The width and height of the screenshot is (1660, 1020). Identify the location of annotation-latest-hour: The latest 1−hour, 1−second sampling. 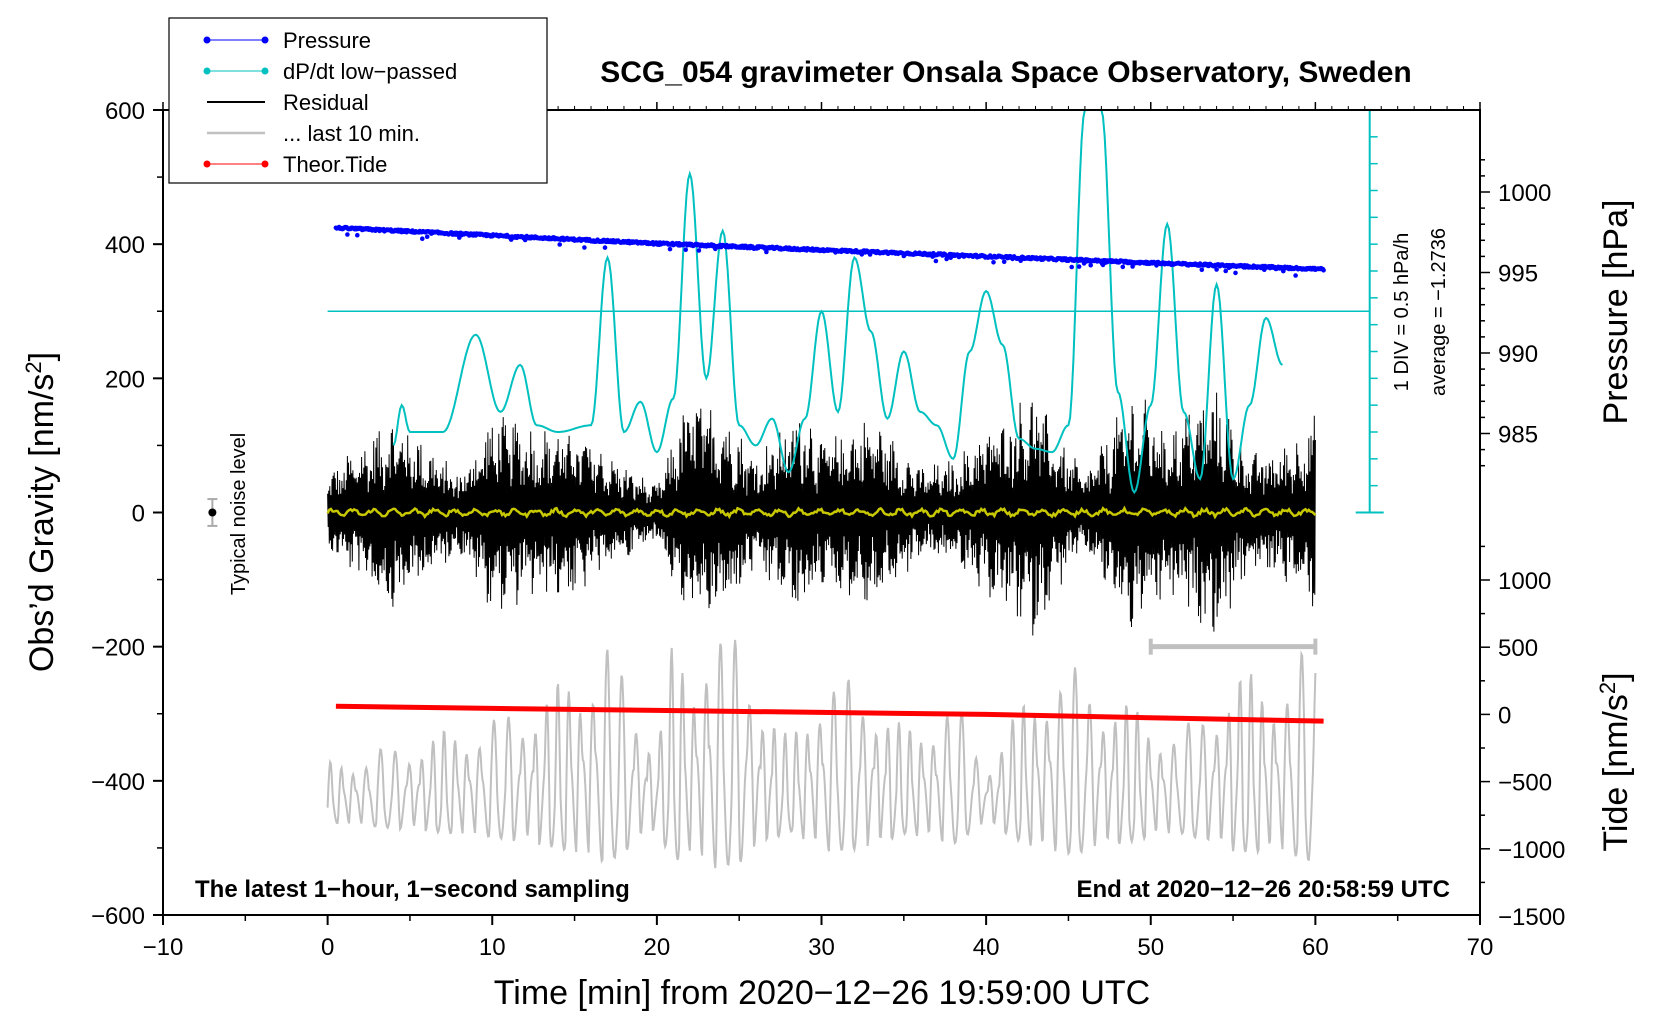
(412, 889).